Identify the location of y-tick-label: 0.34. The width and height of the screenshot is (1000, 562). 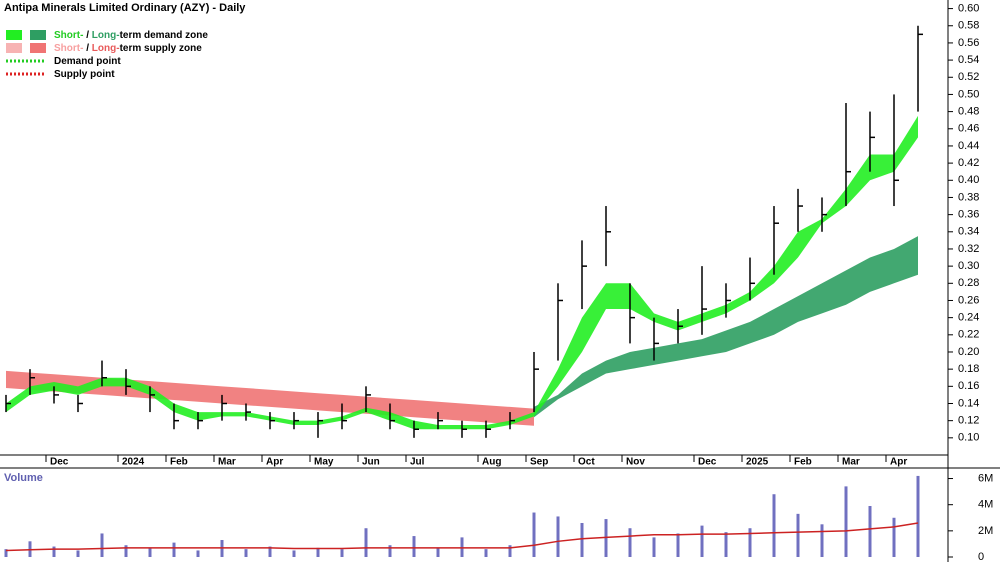
(968, 232).